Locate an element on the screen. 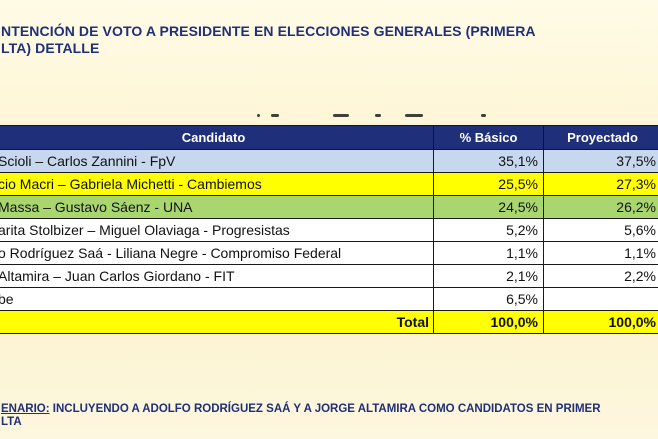  header-candidato: Candidato is located at coordinates (217, 137).